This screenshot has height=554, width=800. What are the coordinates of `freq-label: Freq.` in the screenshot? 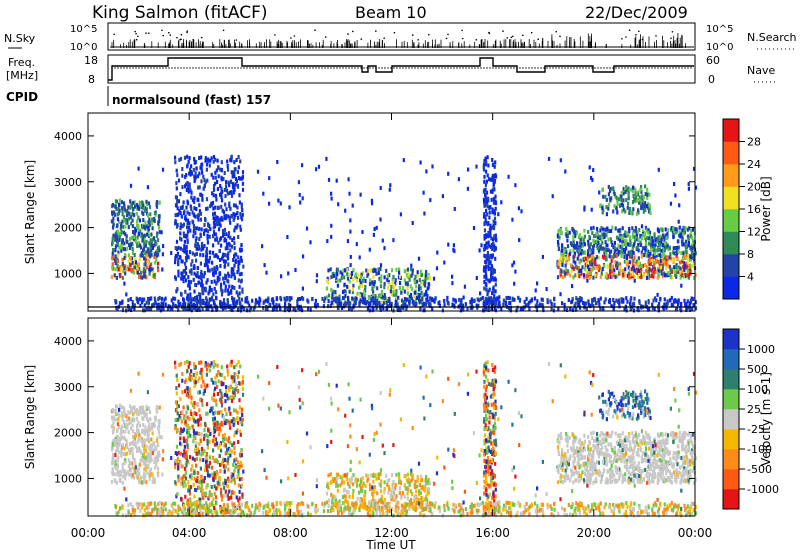 It's located at (21, 62).